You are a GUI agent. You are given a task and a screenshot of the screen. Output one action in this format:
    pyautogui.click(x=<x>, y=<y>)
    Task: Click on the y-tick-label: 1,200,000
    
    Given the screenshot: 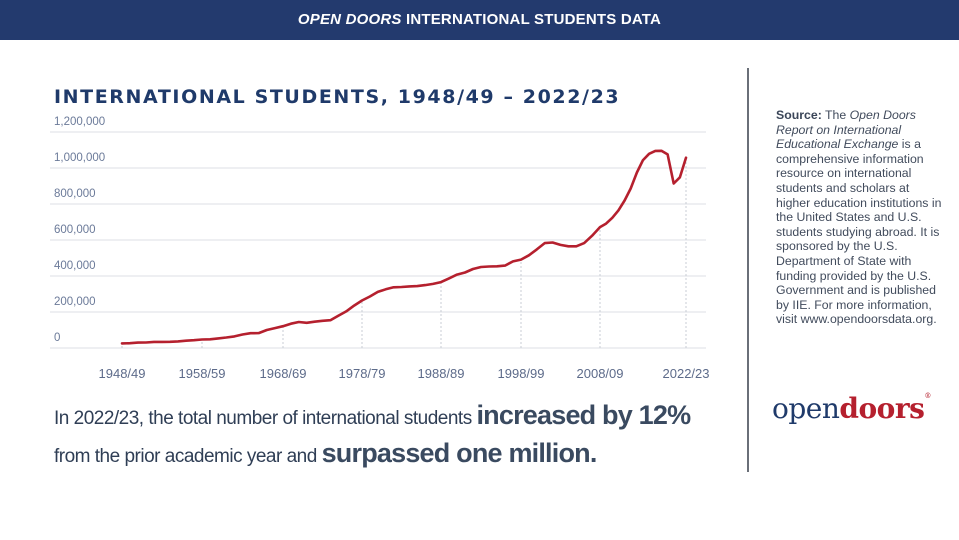 What is the action you would take?
    pyautogui.click(x=79, y=122)
    